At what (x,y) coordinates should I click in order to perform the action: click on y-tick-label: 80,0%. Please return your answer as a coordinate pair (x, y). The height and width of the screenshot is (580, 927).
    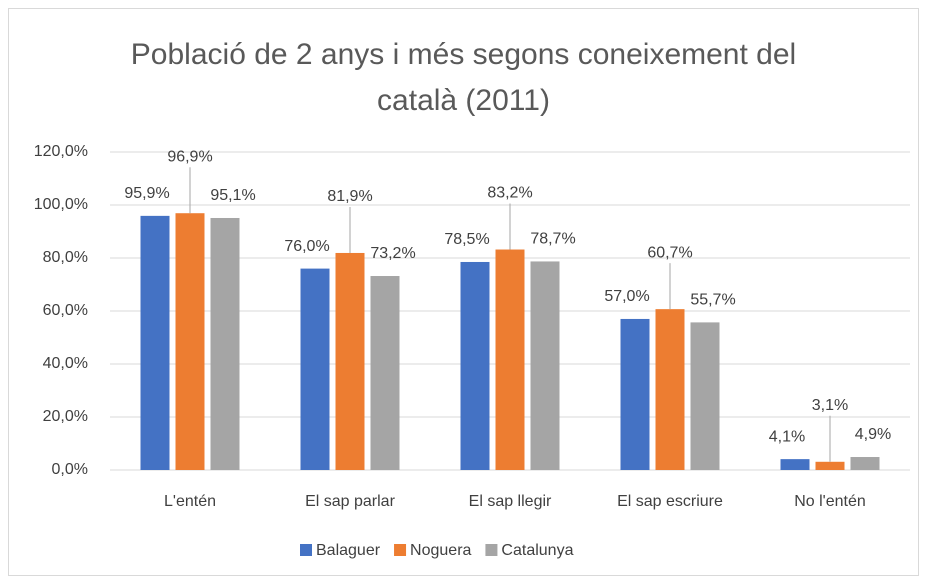
    Looking at the image, I should click on (65, 257).